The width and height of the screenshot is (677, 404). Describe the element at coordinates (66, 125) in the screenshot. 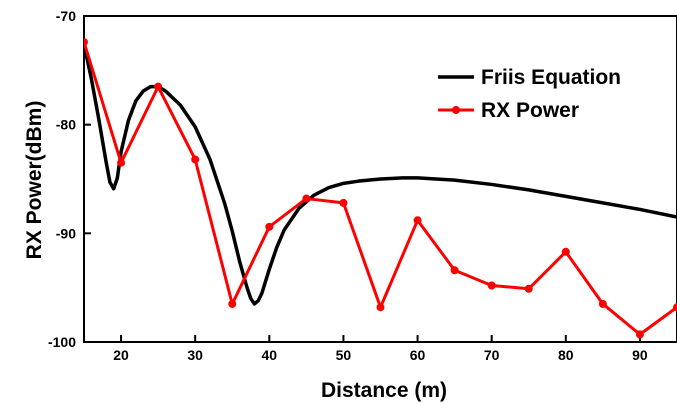

I see `y-tick-label: -80` at that location.